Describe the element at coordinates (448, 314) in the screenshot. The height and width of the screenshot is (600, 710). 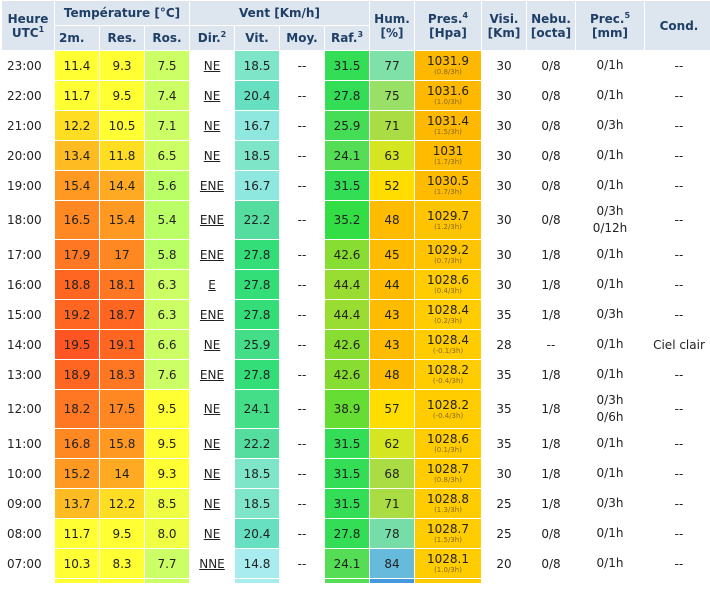
I see `pressure-cell: 1028.4 (0.2/3h)` at that location.